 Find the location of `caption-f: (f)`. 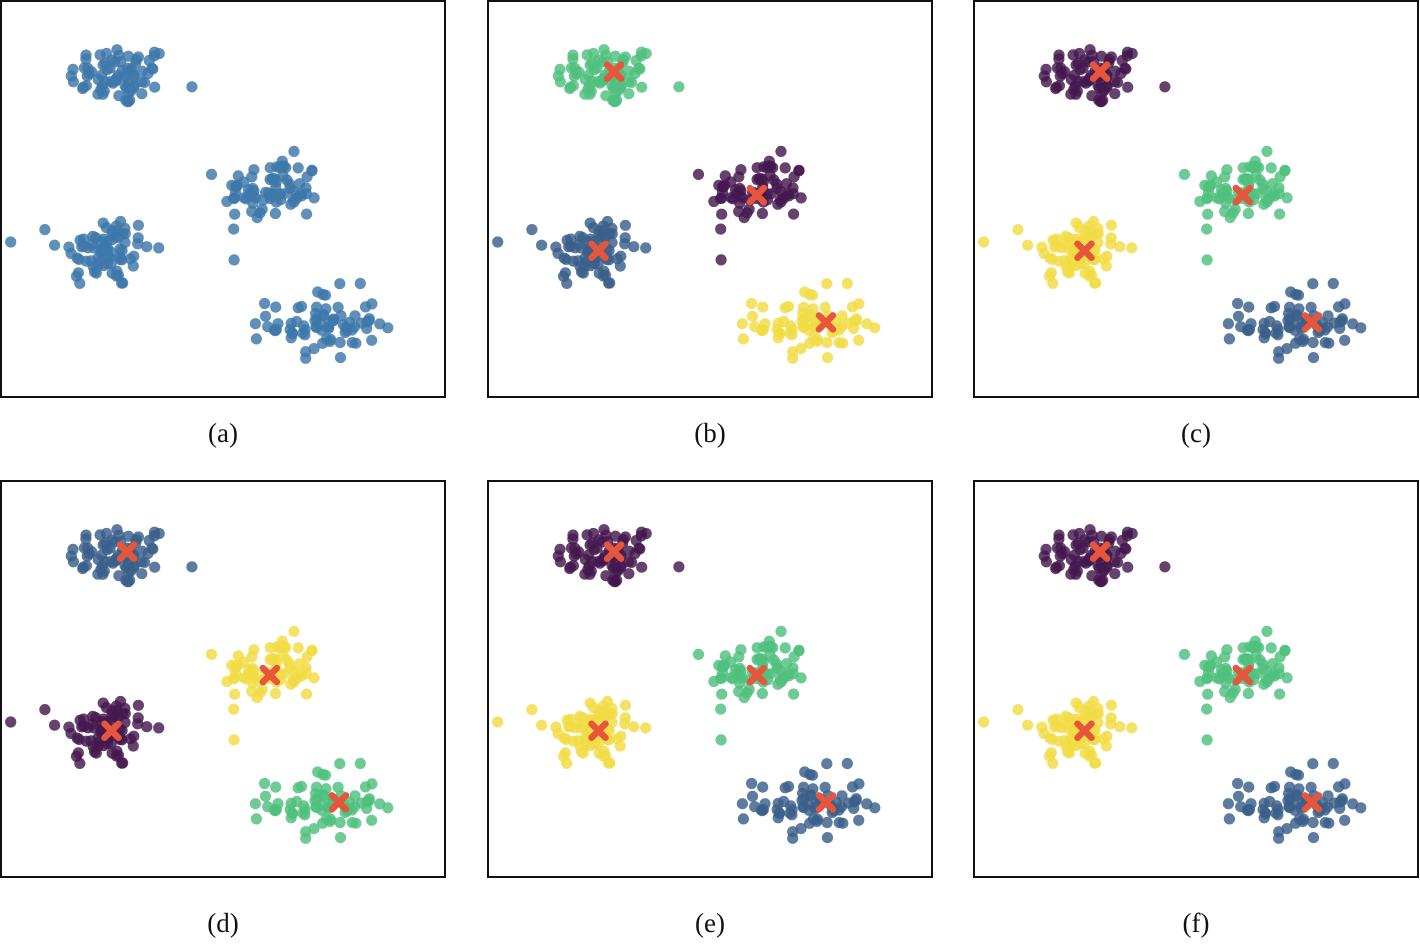

caption-f: (f) is located at coordinates (1196, 923).